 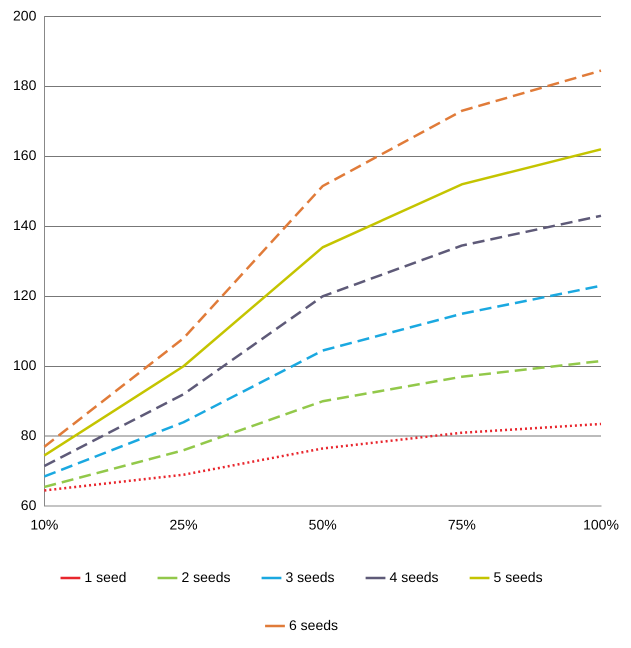 I want to click on x-tick-label: 50%, so click(x=322, y=524).